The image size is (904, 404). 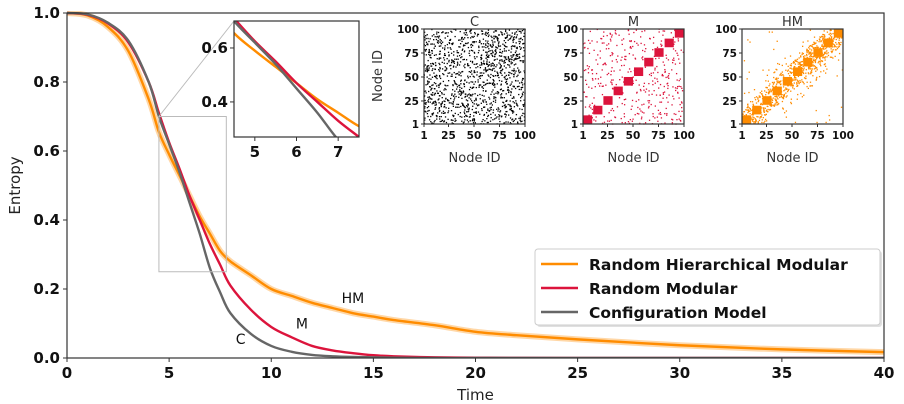 I want to click on panel-x-tick-label: 25, so click(x=607, y=136).